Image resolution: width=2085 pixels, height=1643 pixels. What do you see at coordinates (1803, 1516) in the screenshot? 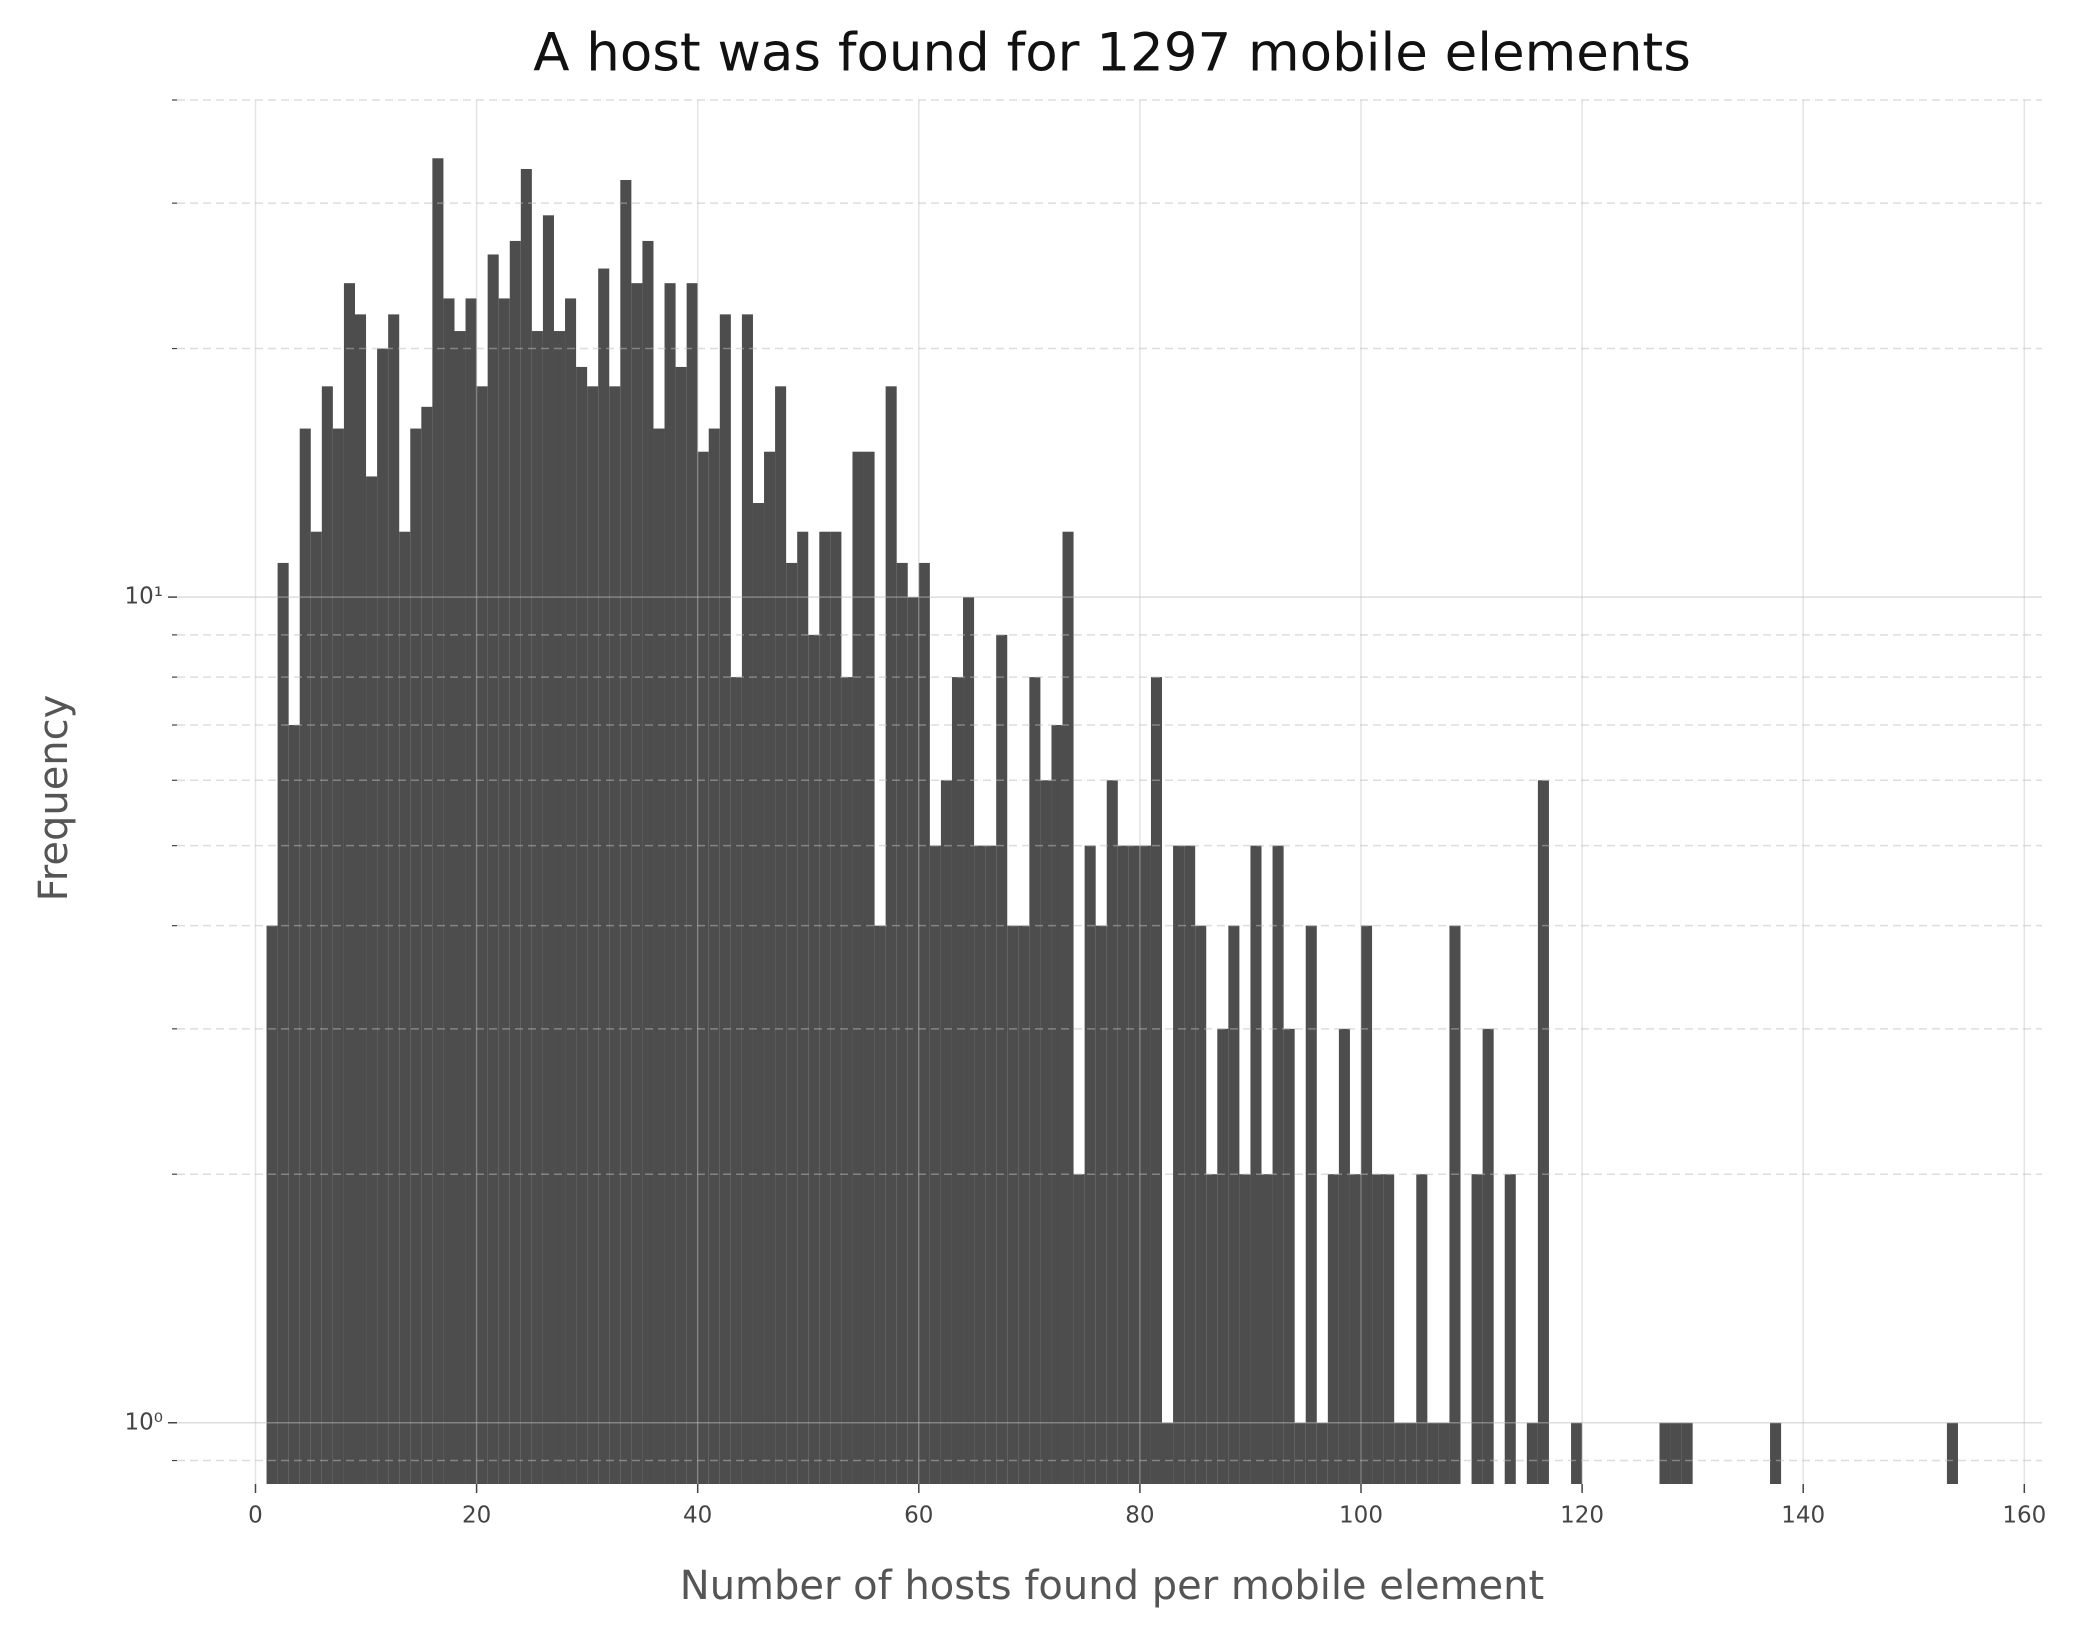
I see `x-tick-label: 140` at bounding box center [1803, 1516].